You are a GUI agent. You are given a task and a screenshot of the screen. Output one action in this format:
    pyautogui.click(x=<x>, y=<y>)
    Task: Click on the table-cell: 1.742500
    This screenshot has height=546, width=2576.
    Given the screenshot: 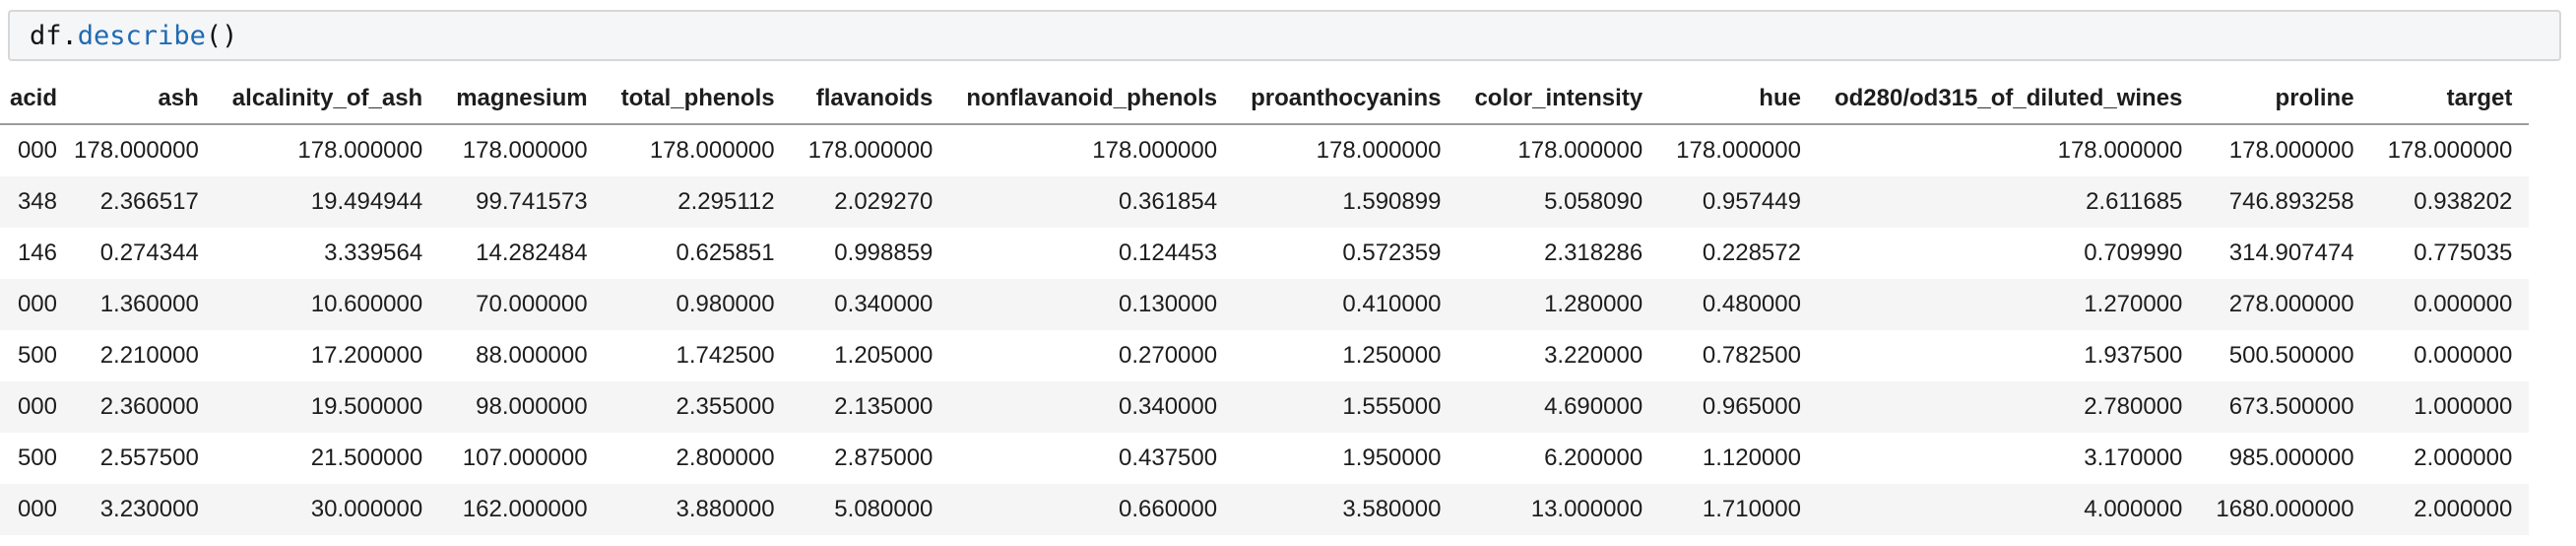 What is the action you would take?
    pyautogui.click(x=725, y=355)
    